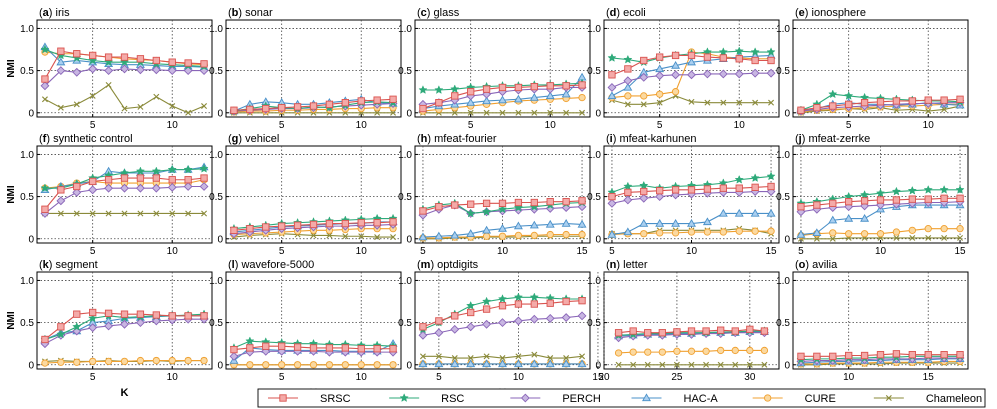  Describe the element at coordinates (683, 195) in the screenshot. I see `panel-i: 5 10 15 0 0.5 1.0 (i) mfeat-karhunen` at that location.